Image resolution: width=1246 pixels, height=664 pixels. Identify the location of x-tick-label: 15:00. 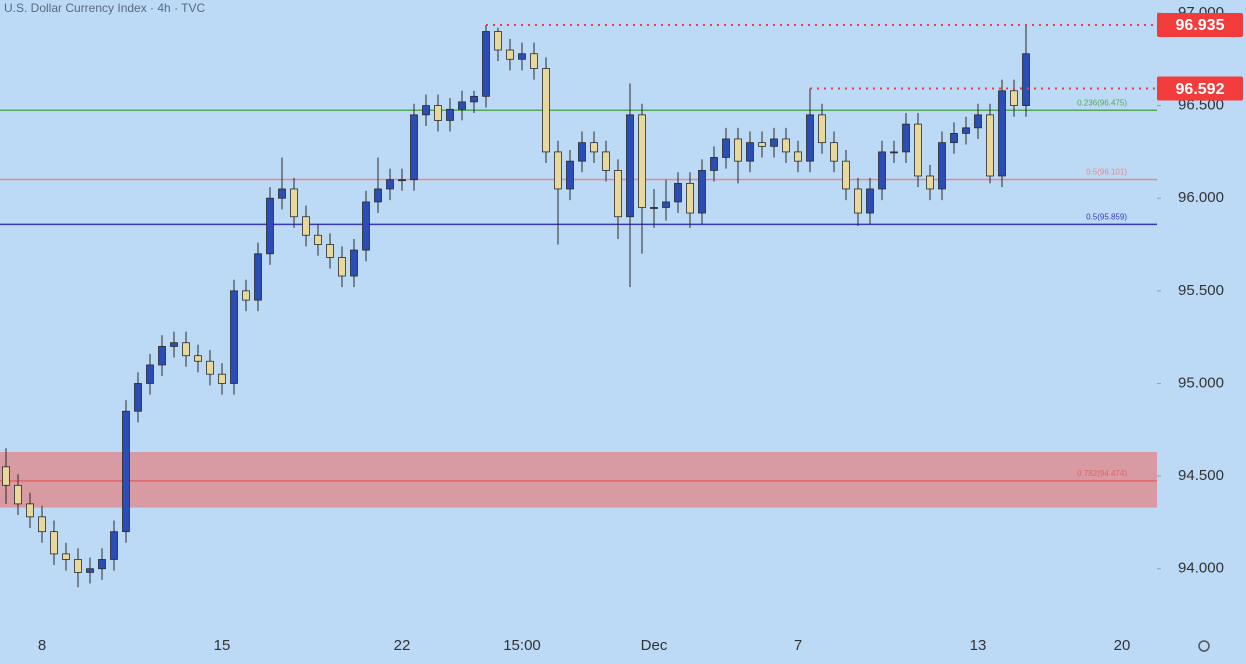
(522, 645).